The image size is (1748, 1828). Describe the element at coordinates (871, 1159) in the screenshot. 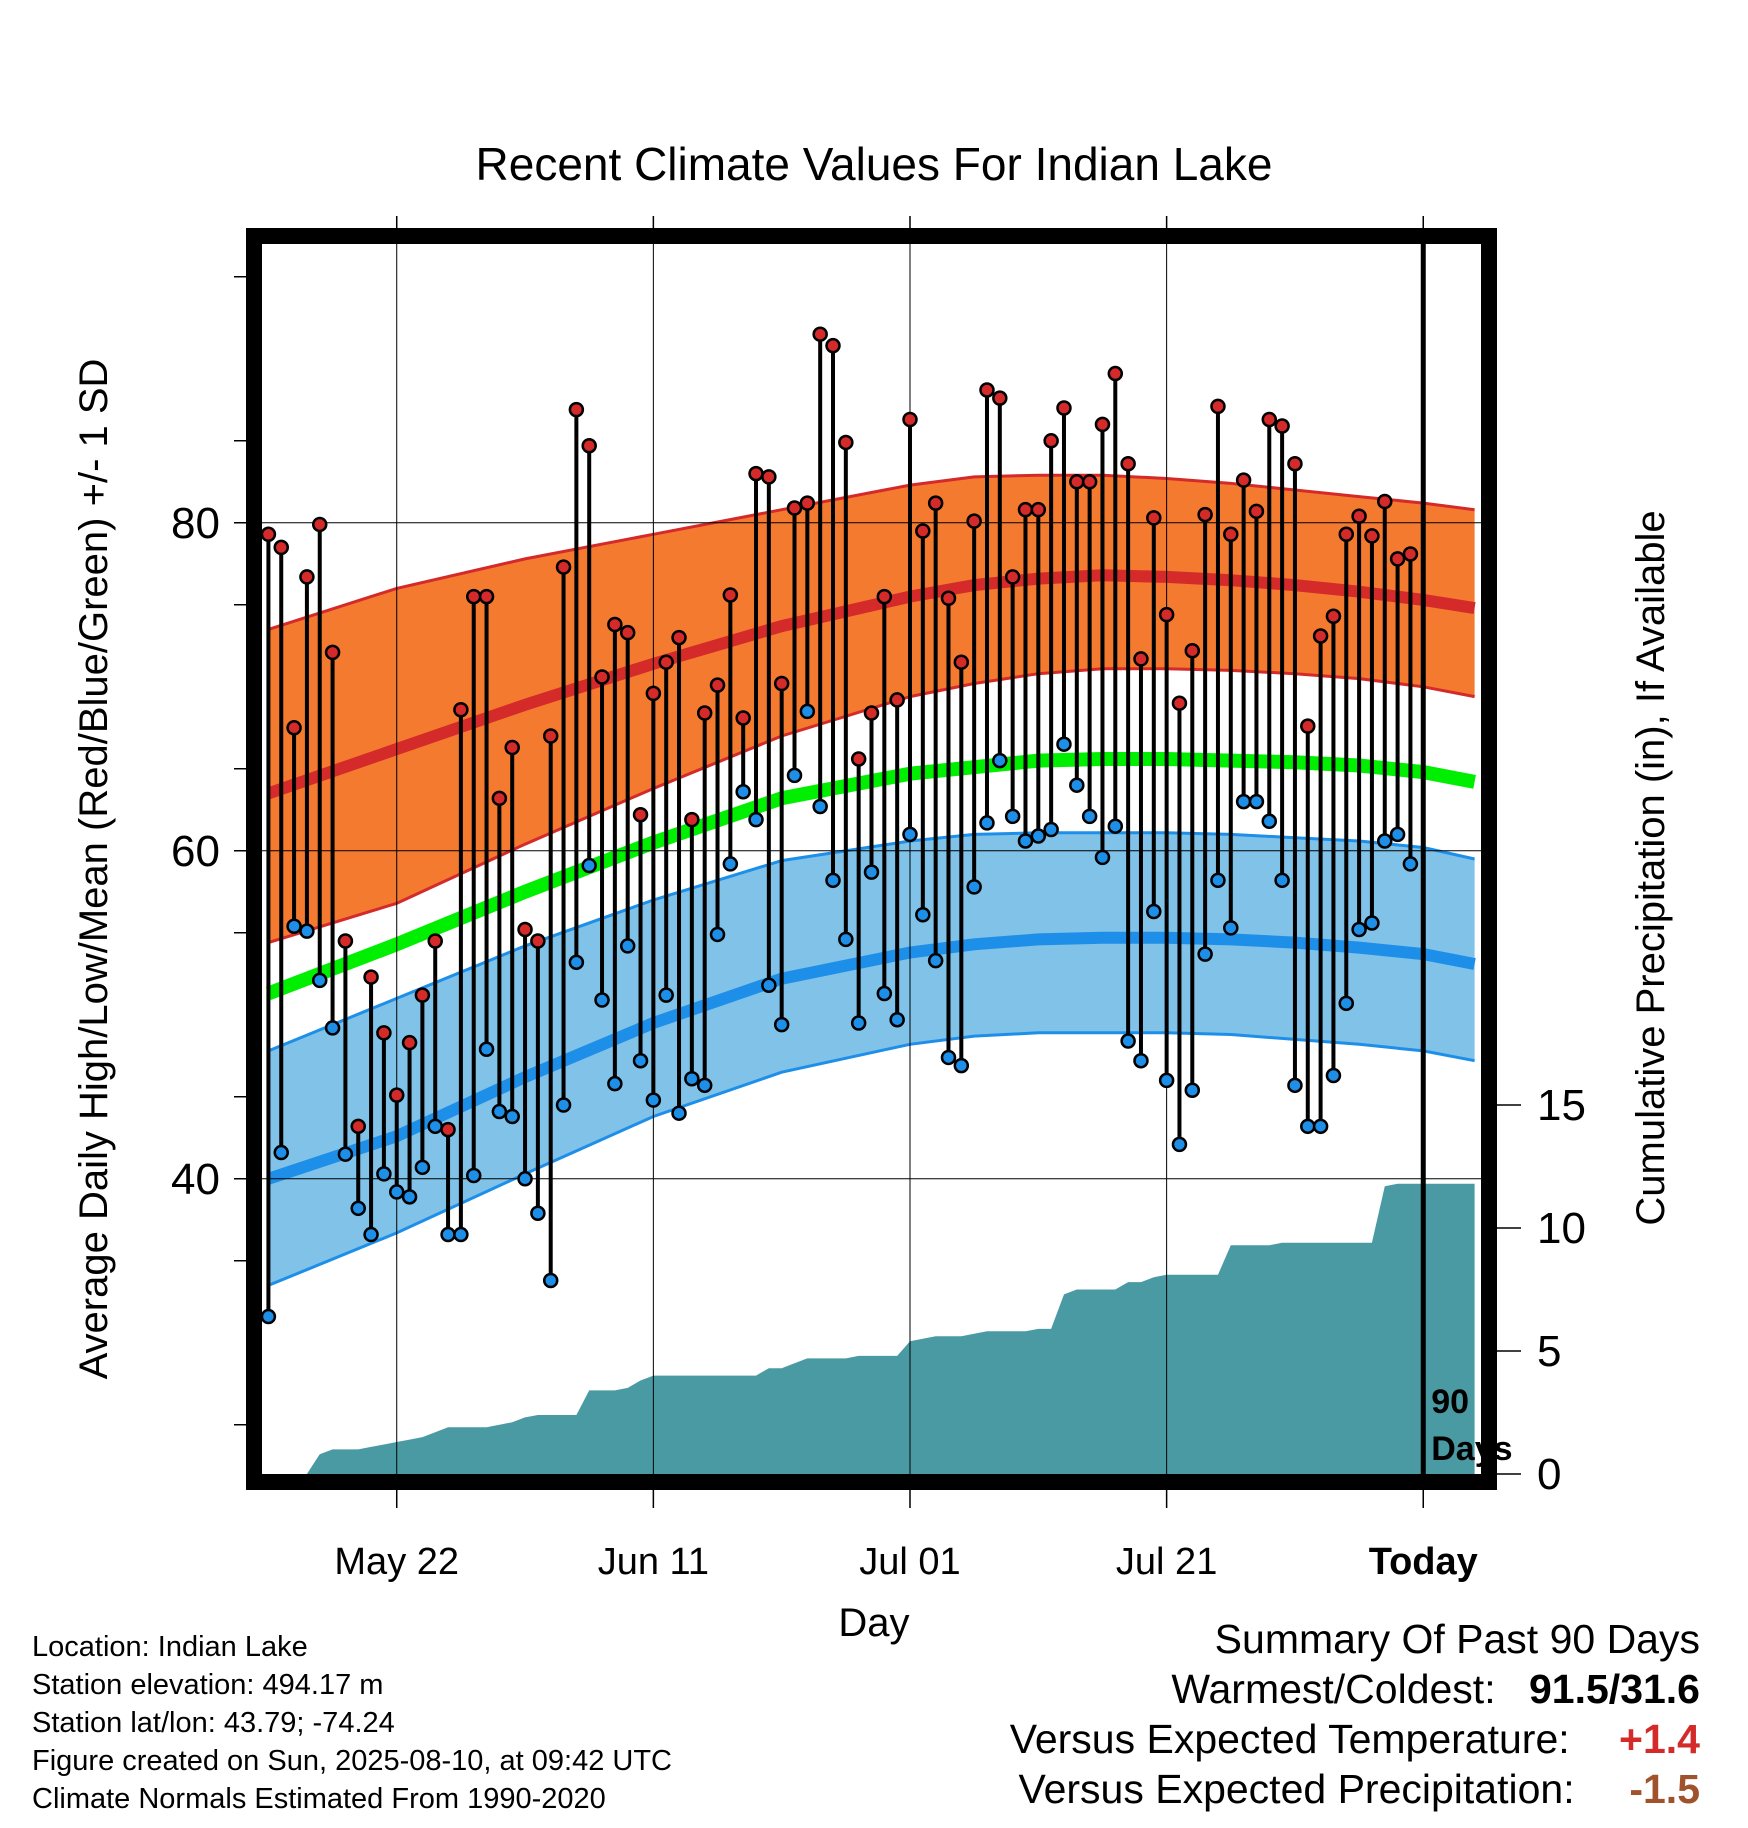

I see `low-sd-band-lower-edge` at that location.